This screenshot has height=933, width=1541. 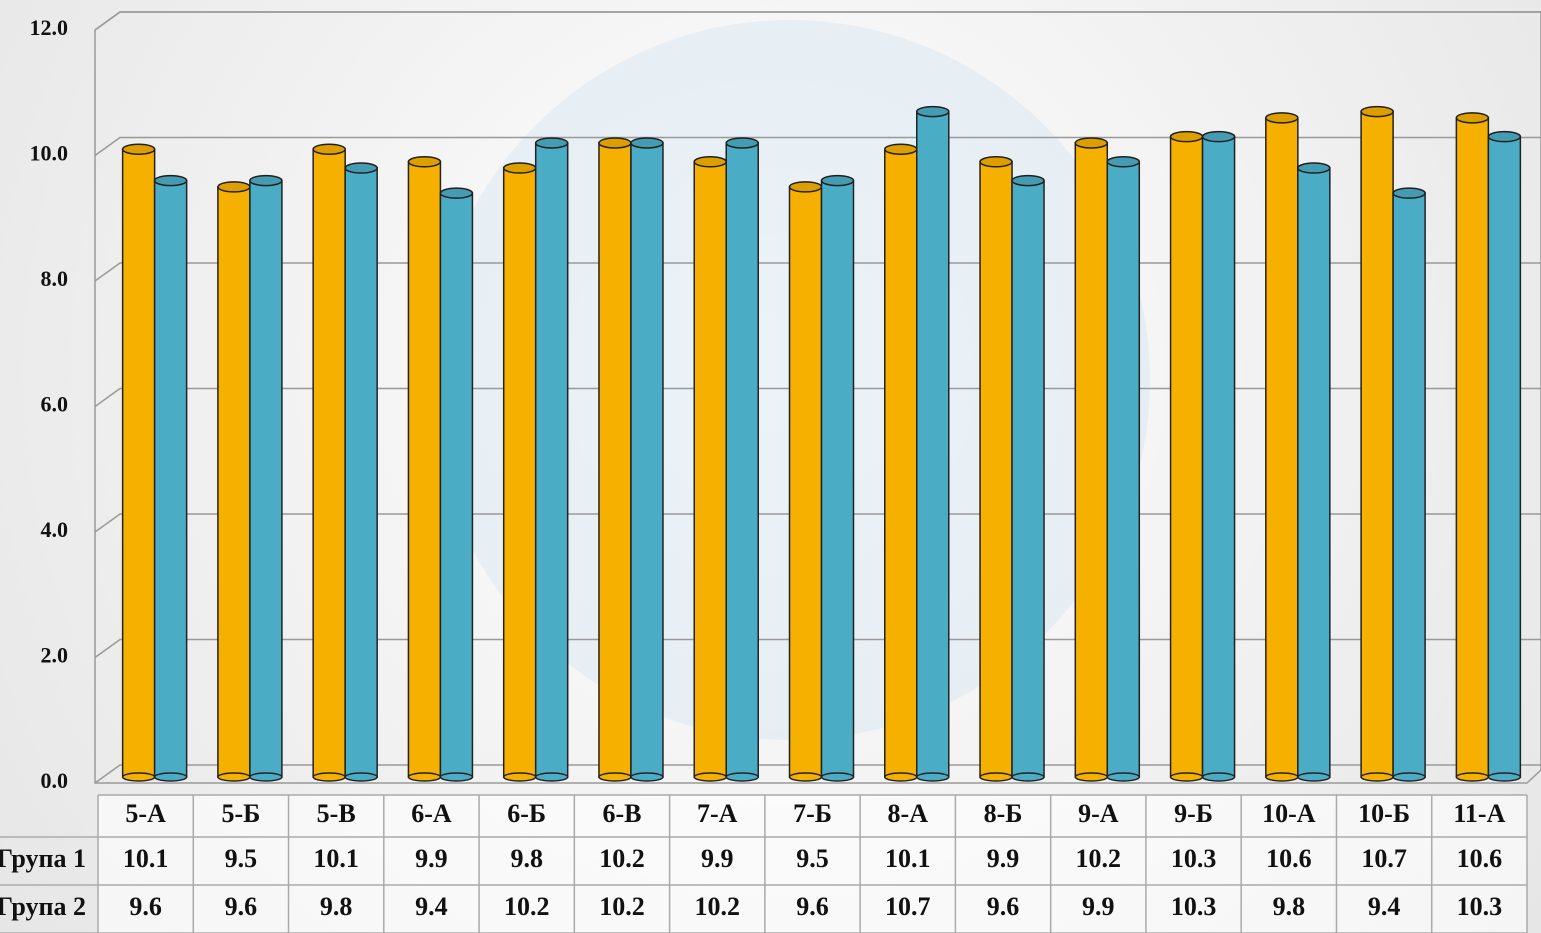 What do you see at coordinates (55, 529) in the screenshot?
I see `y-tick-label: 4.0` at bounding box center [55, 529].